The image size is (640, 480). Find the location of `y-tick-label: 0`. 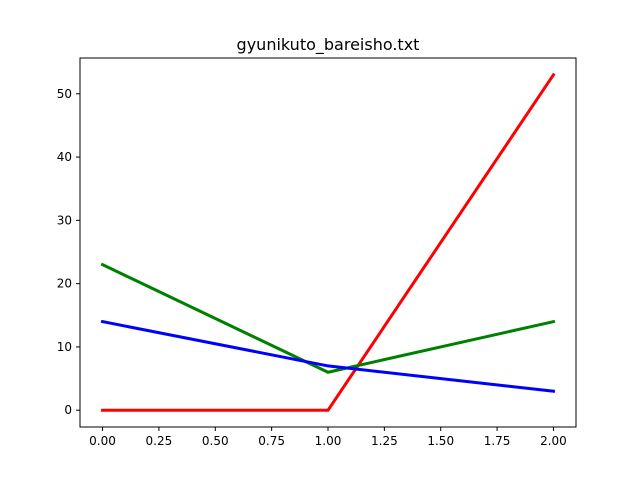

y-tick-label: 0 is located at coordinates (68, 410).